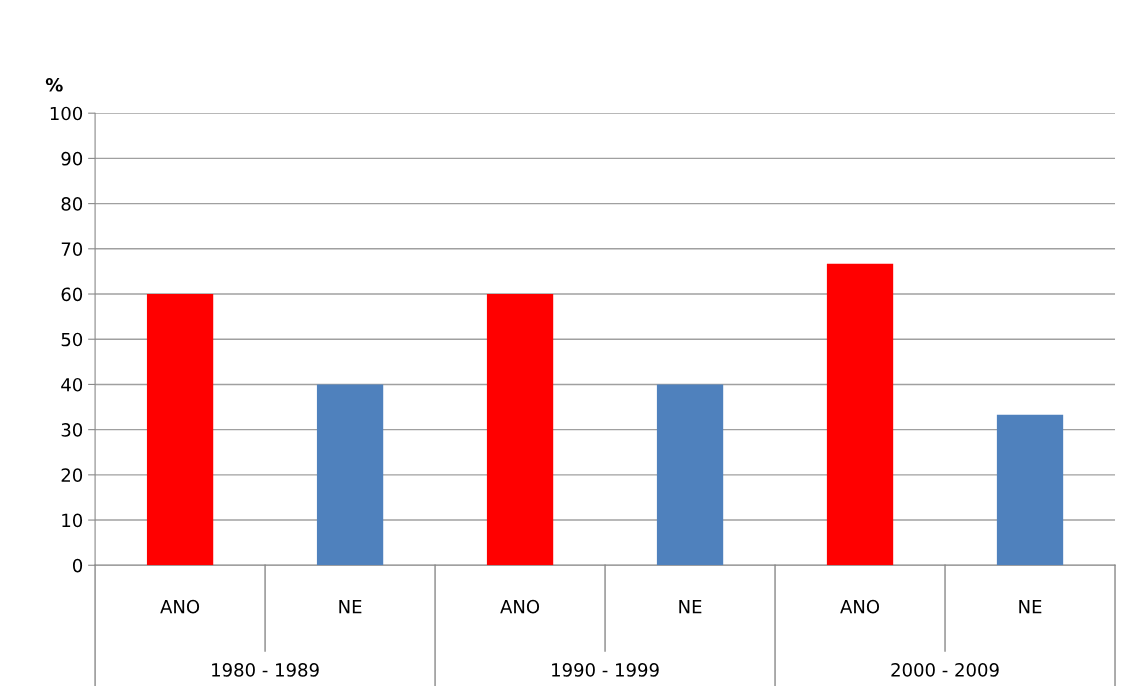 This screenshot has height=686, width=1132. Describe the element at coordinates (72, 204) in the screenshot. I see `y-tick-label: 80` at that location.